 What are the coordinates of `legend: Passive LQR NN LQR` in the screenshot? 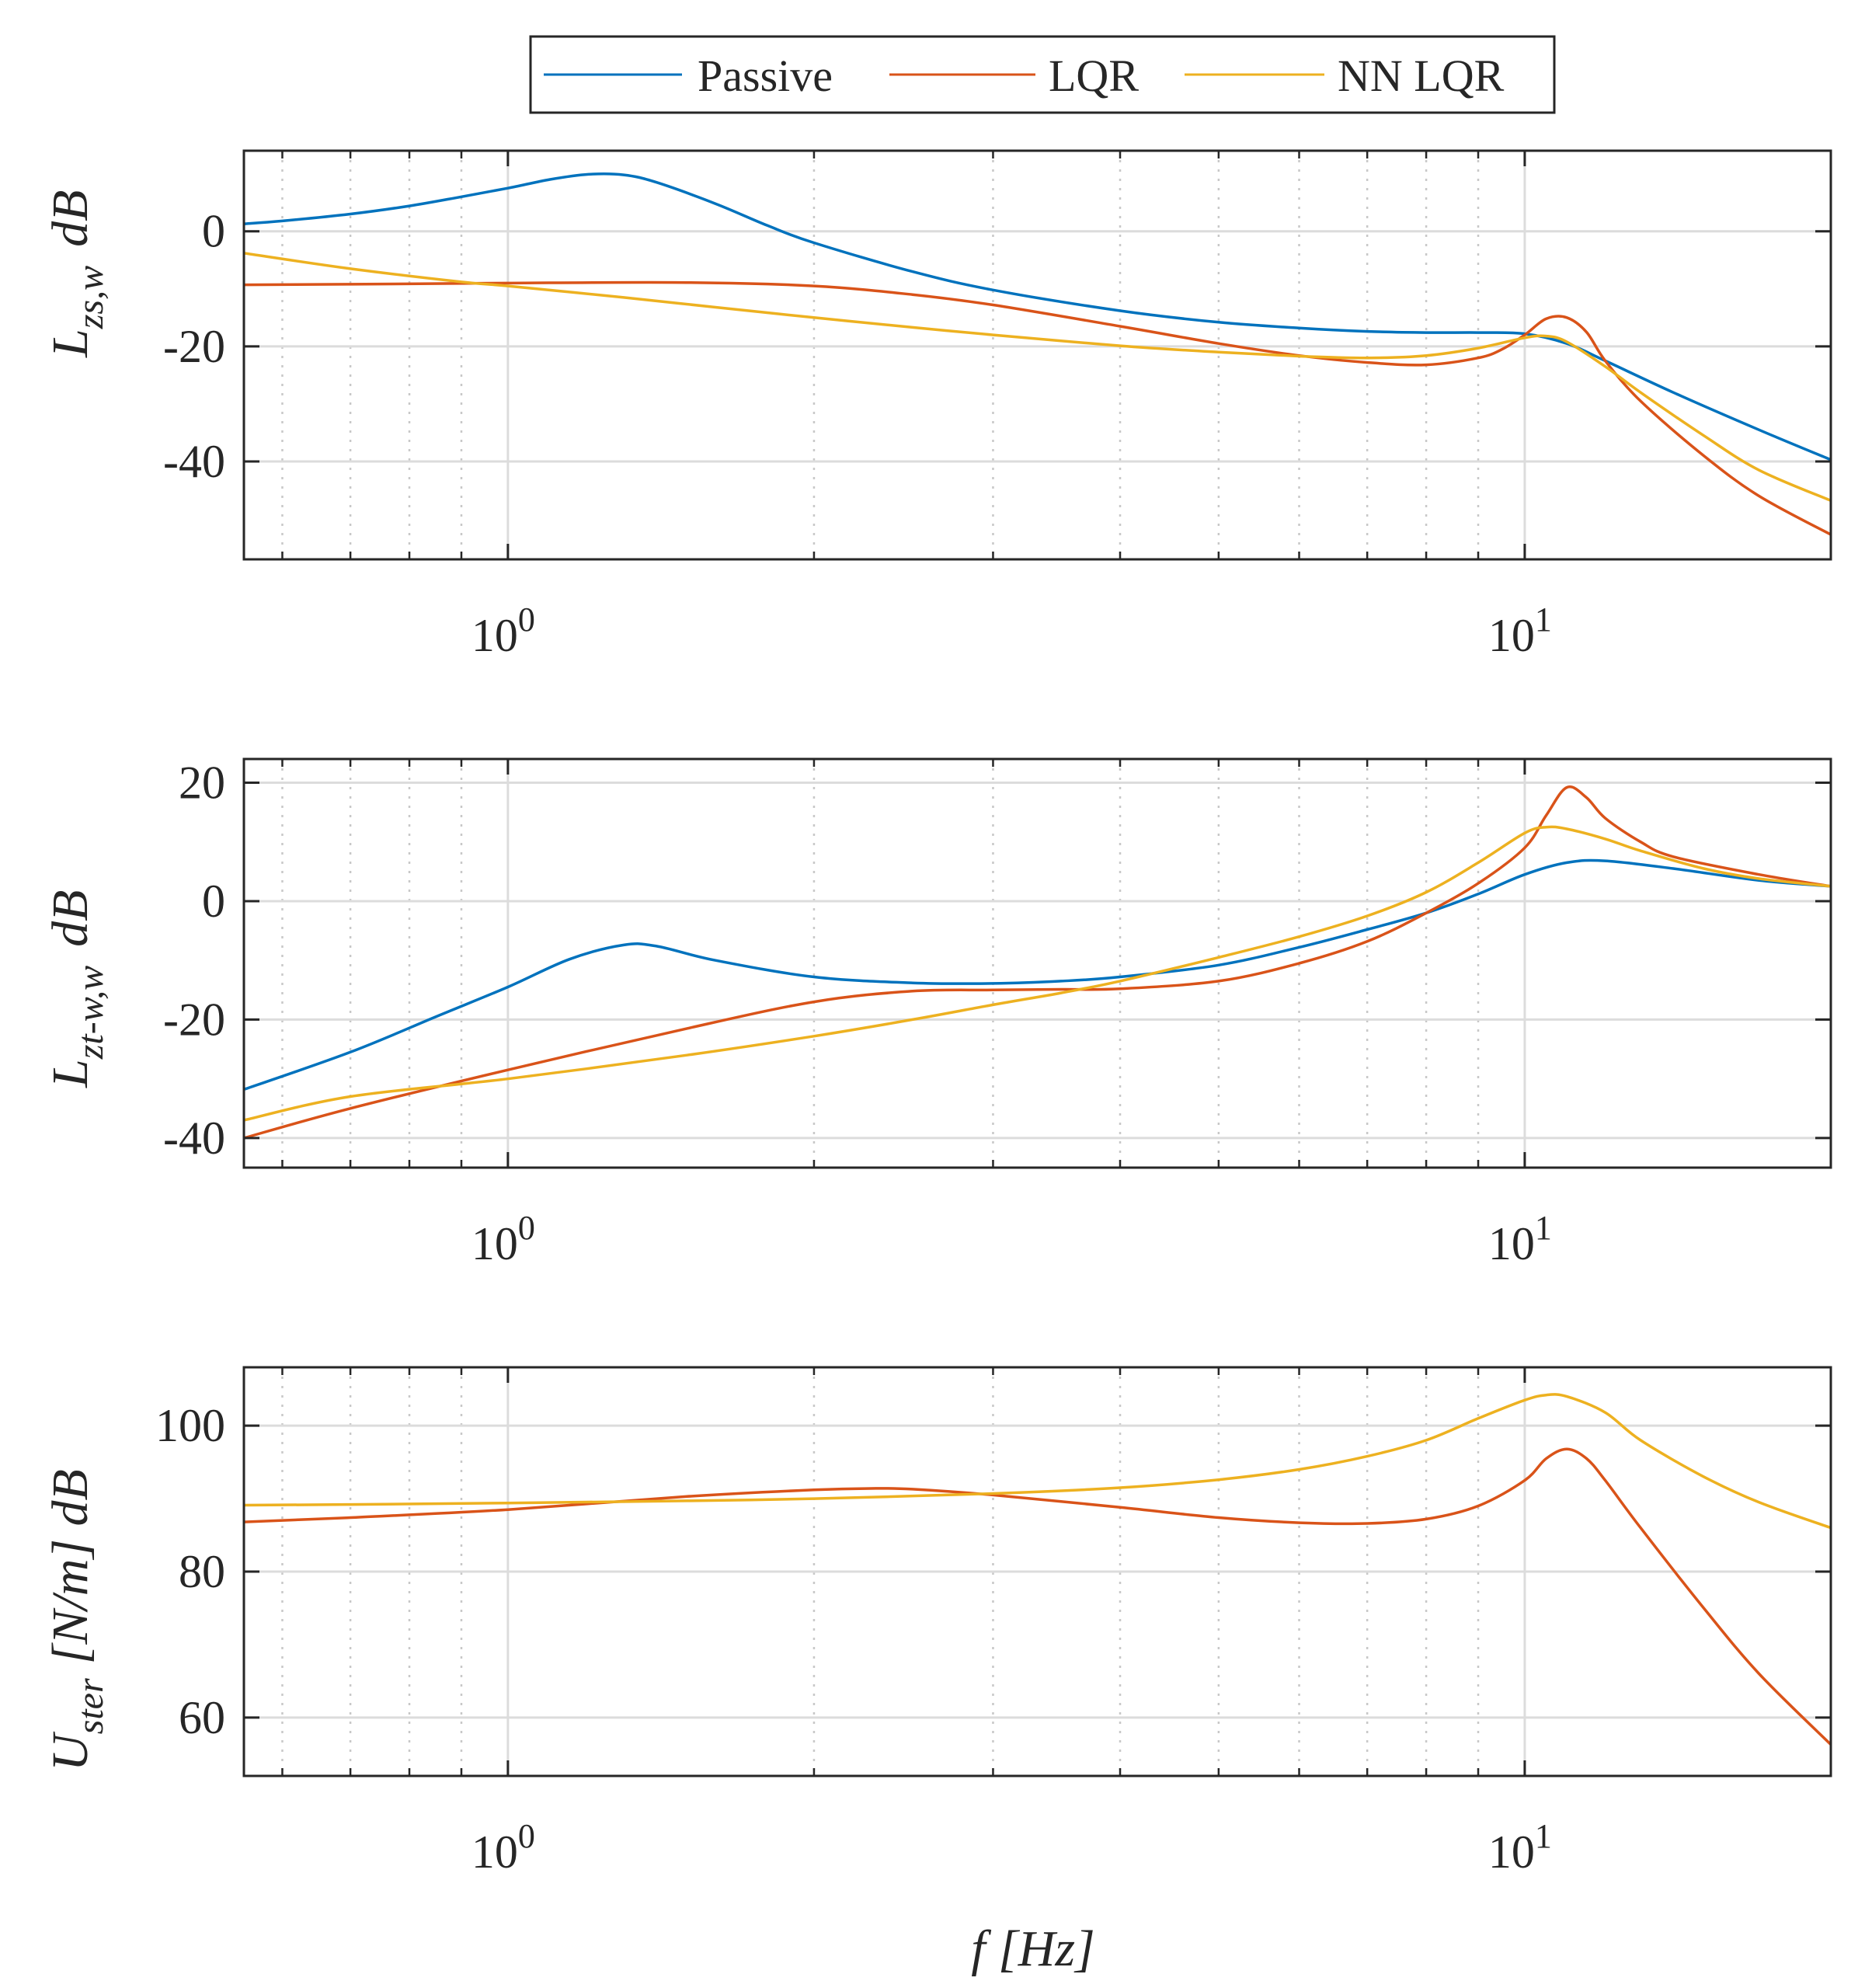 It's located at (1042, 75).